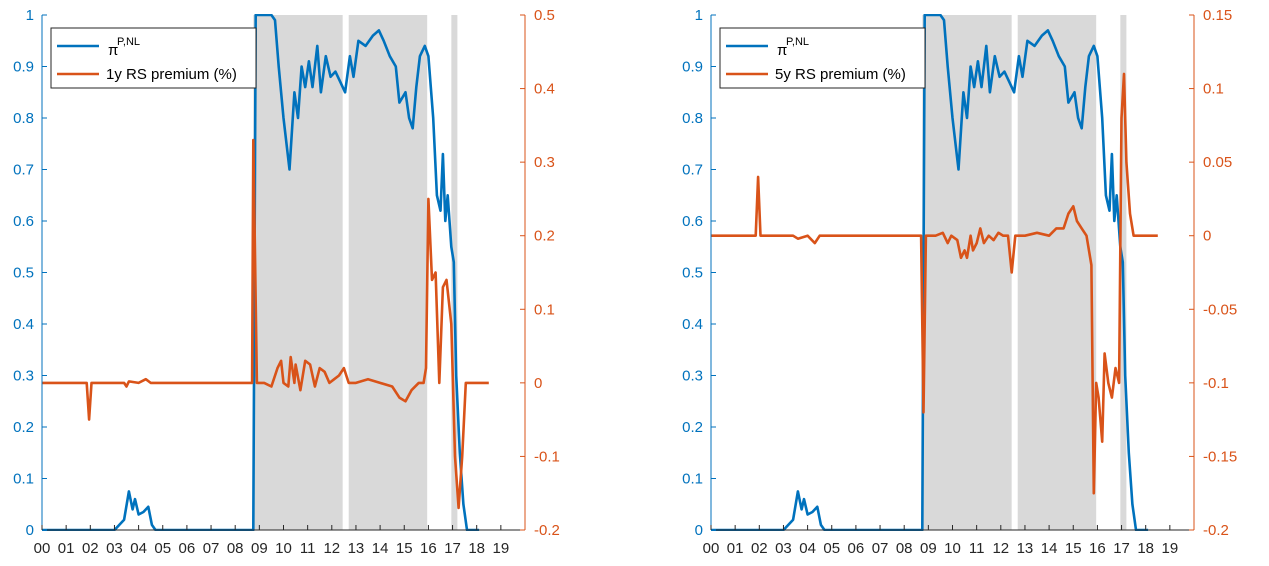  I want to click on legend-label-2: 5y RS premium (%), so click(840, 74).